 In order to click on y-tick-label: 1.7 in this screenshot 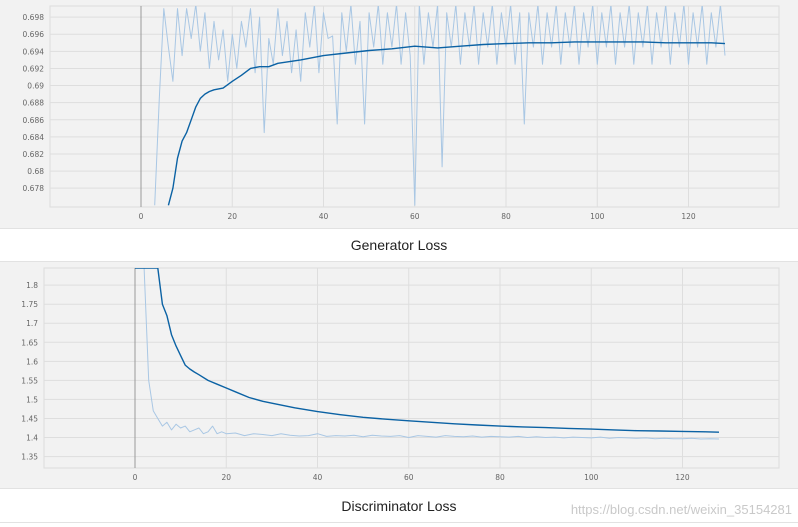, I will do `click(32, 323)`.